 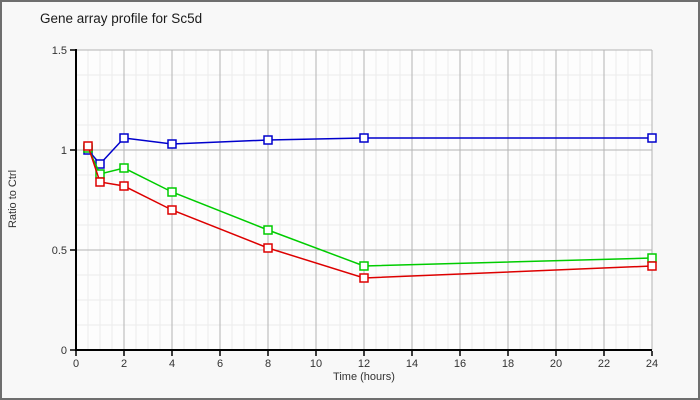 What do you see at coordinates (364, 364) in the screenshot?
I see `x-tick-label: 12` at bounding box center [364, 364].